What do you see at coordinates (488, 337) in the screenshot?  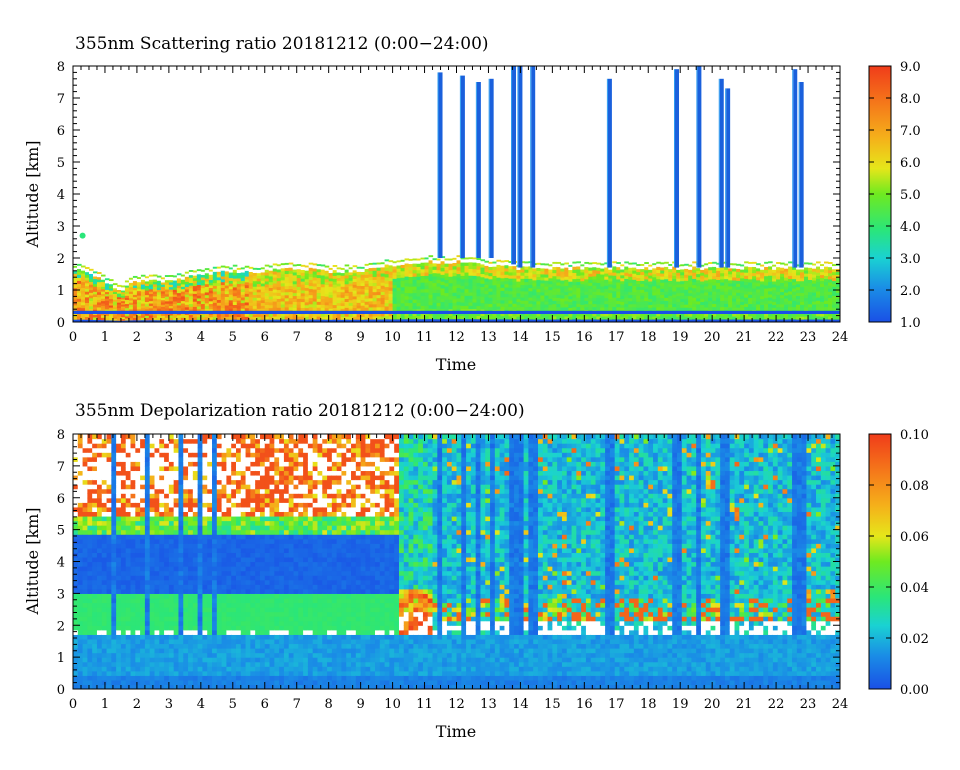 I see `x-tick-label: 13` at bounding box center [488, 337].